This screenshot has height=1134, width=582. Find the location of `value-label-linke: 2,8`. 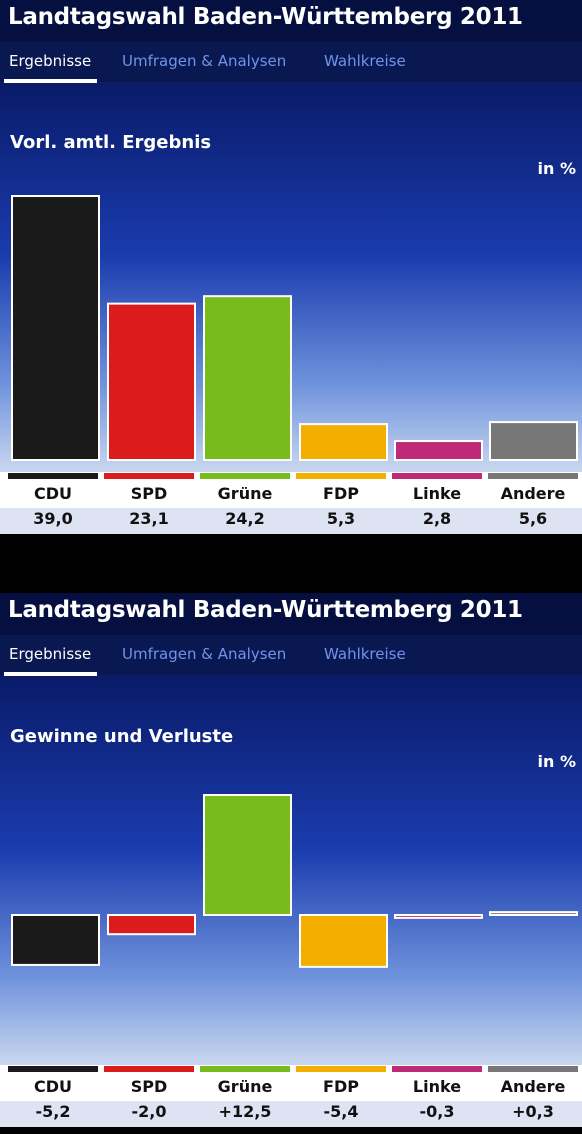

value-label-linke: 2,8 is located at coordinates (437, 518).